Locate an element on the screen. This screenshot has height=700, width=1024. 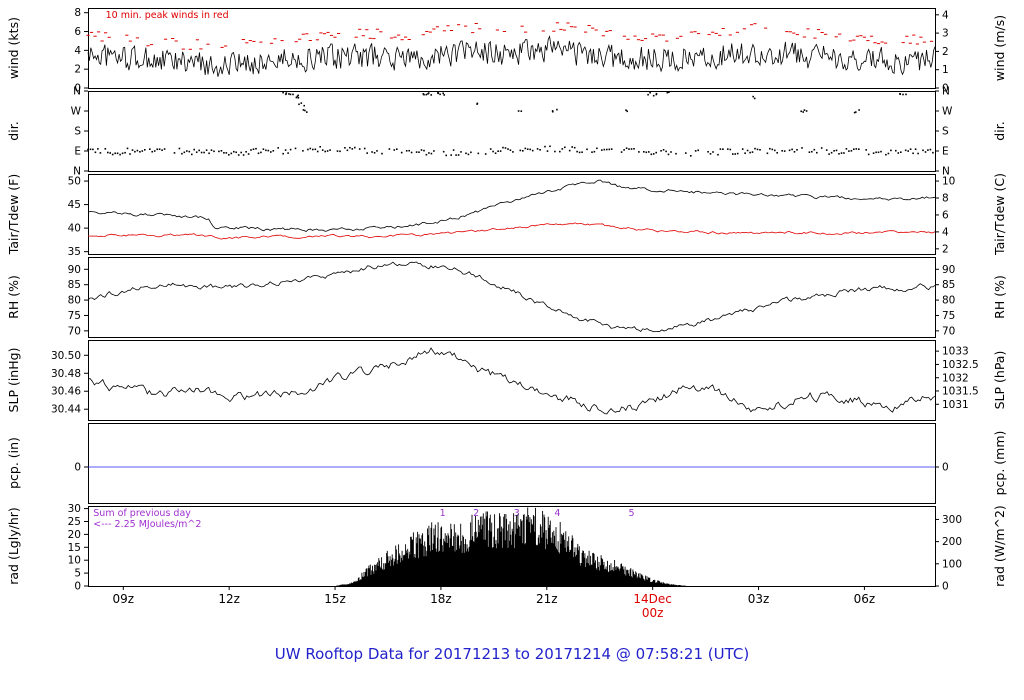
svg-text: 30.44 is located at coordinates (66, 410).